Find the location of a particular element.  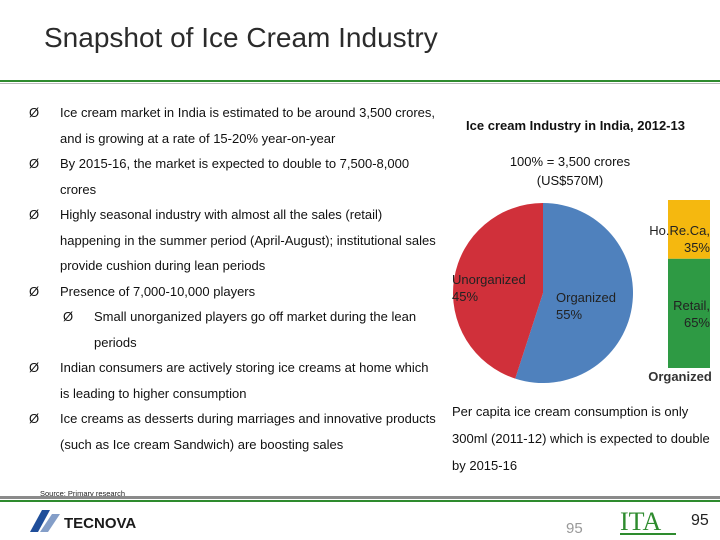

bar-label-horeca: Ho.Re.Ca, 35% is located at coordinates (679, 239).